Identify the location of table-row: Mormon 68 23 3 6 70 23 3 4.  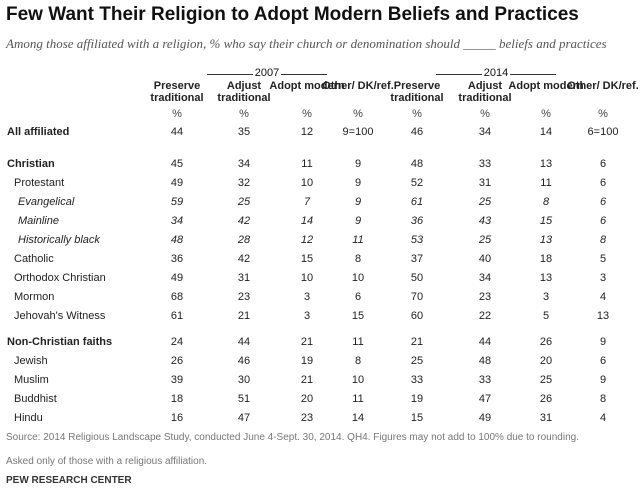
(320, 297).